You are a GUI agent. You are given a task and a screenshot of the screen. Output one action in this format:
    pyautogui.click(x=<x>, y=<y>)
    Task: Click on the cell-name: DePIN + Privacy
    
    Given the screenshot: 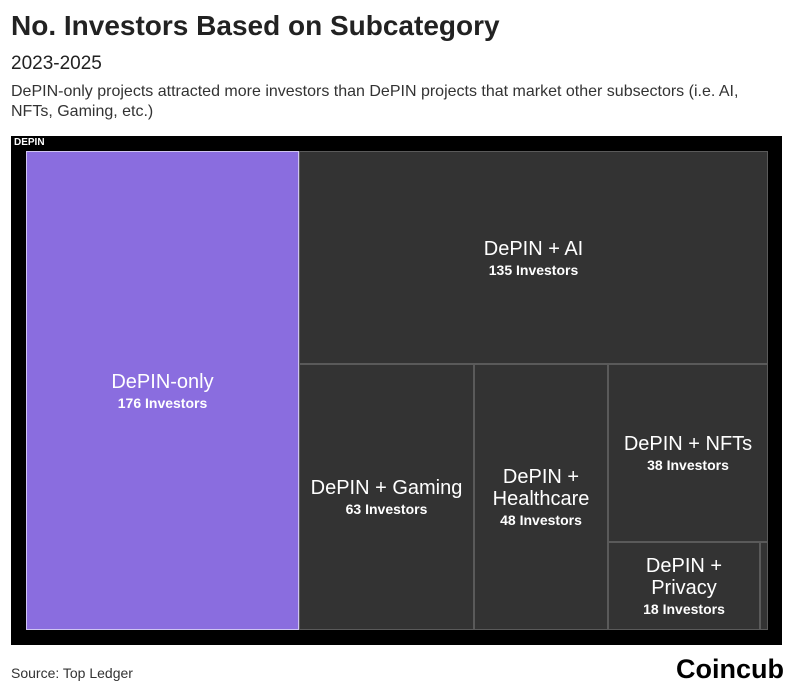 What is the action you would take?
    pyautogui.click(x=684, y=577)
    